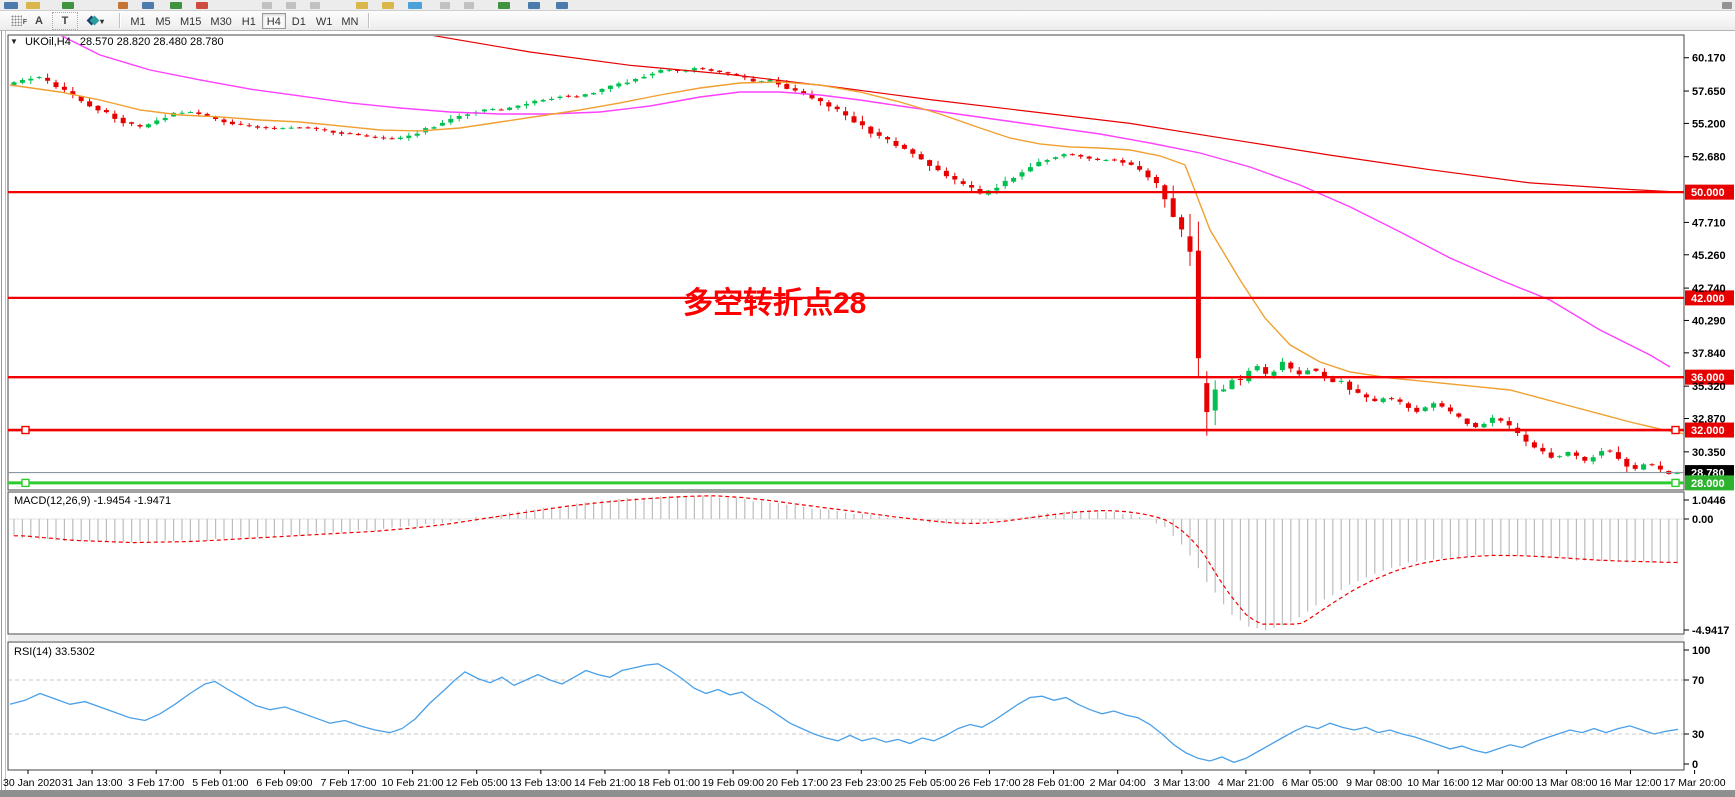 This screenshot has height=797, width=1735. What do you see at coordinates (1118, 783) in the screenshot?
I see `time-axis-label: 2 Mar 04:00` at bounding box center [1118, 783].